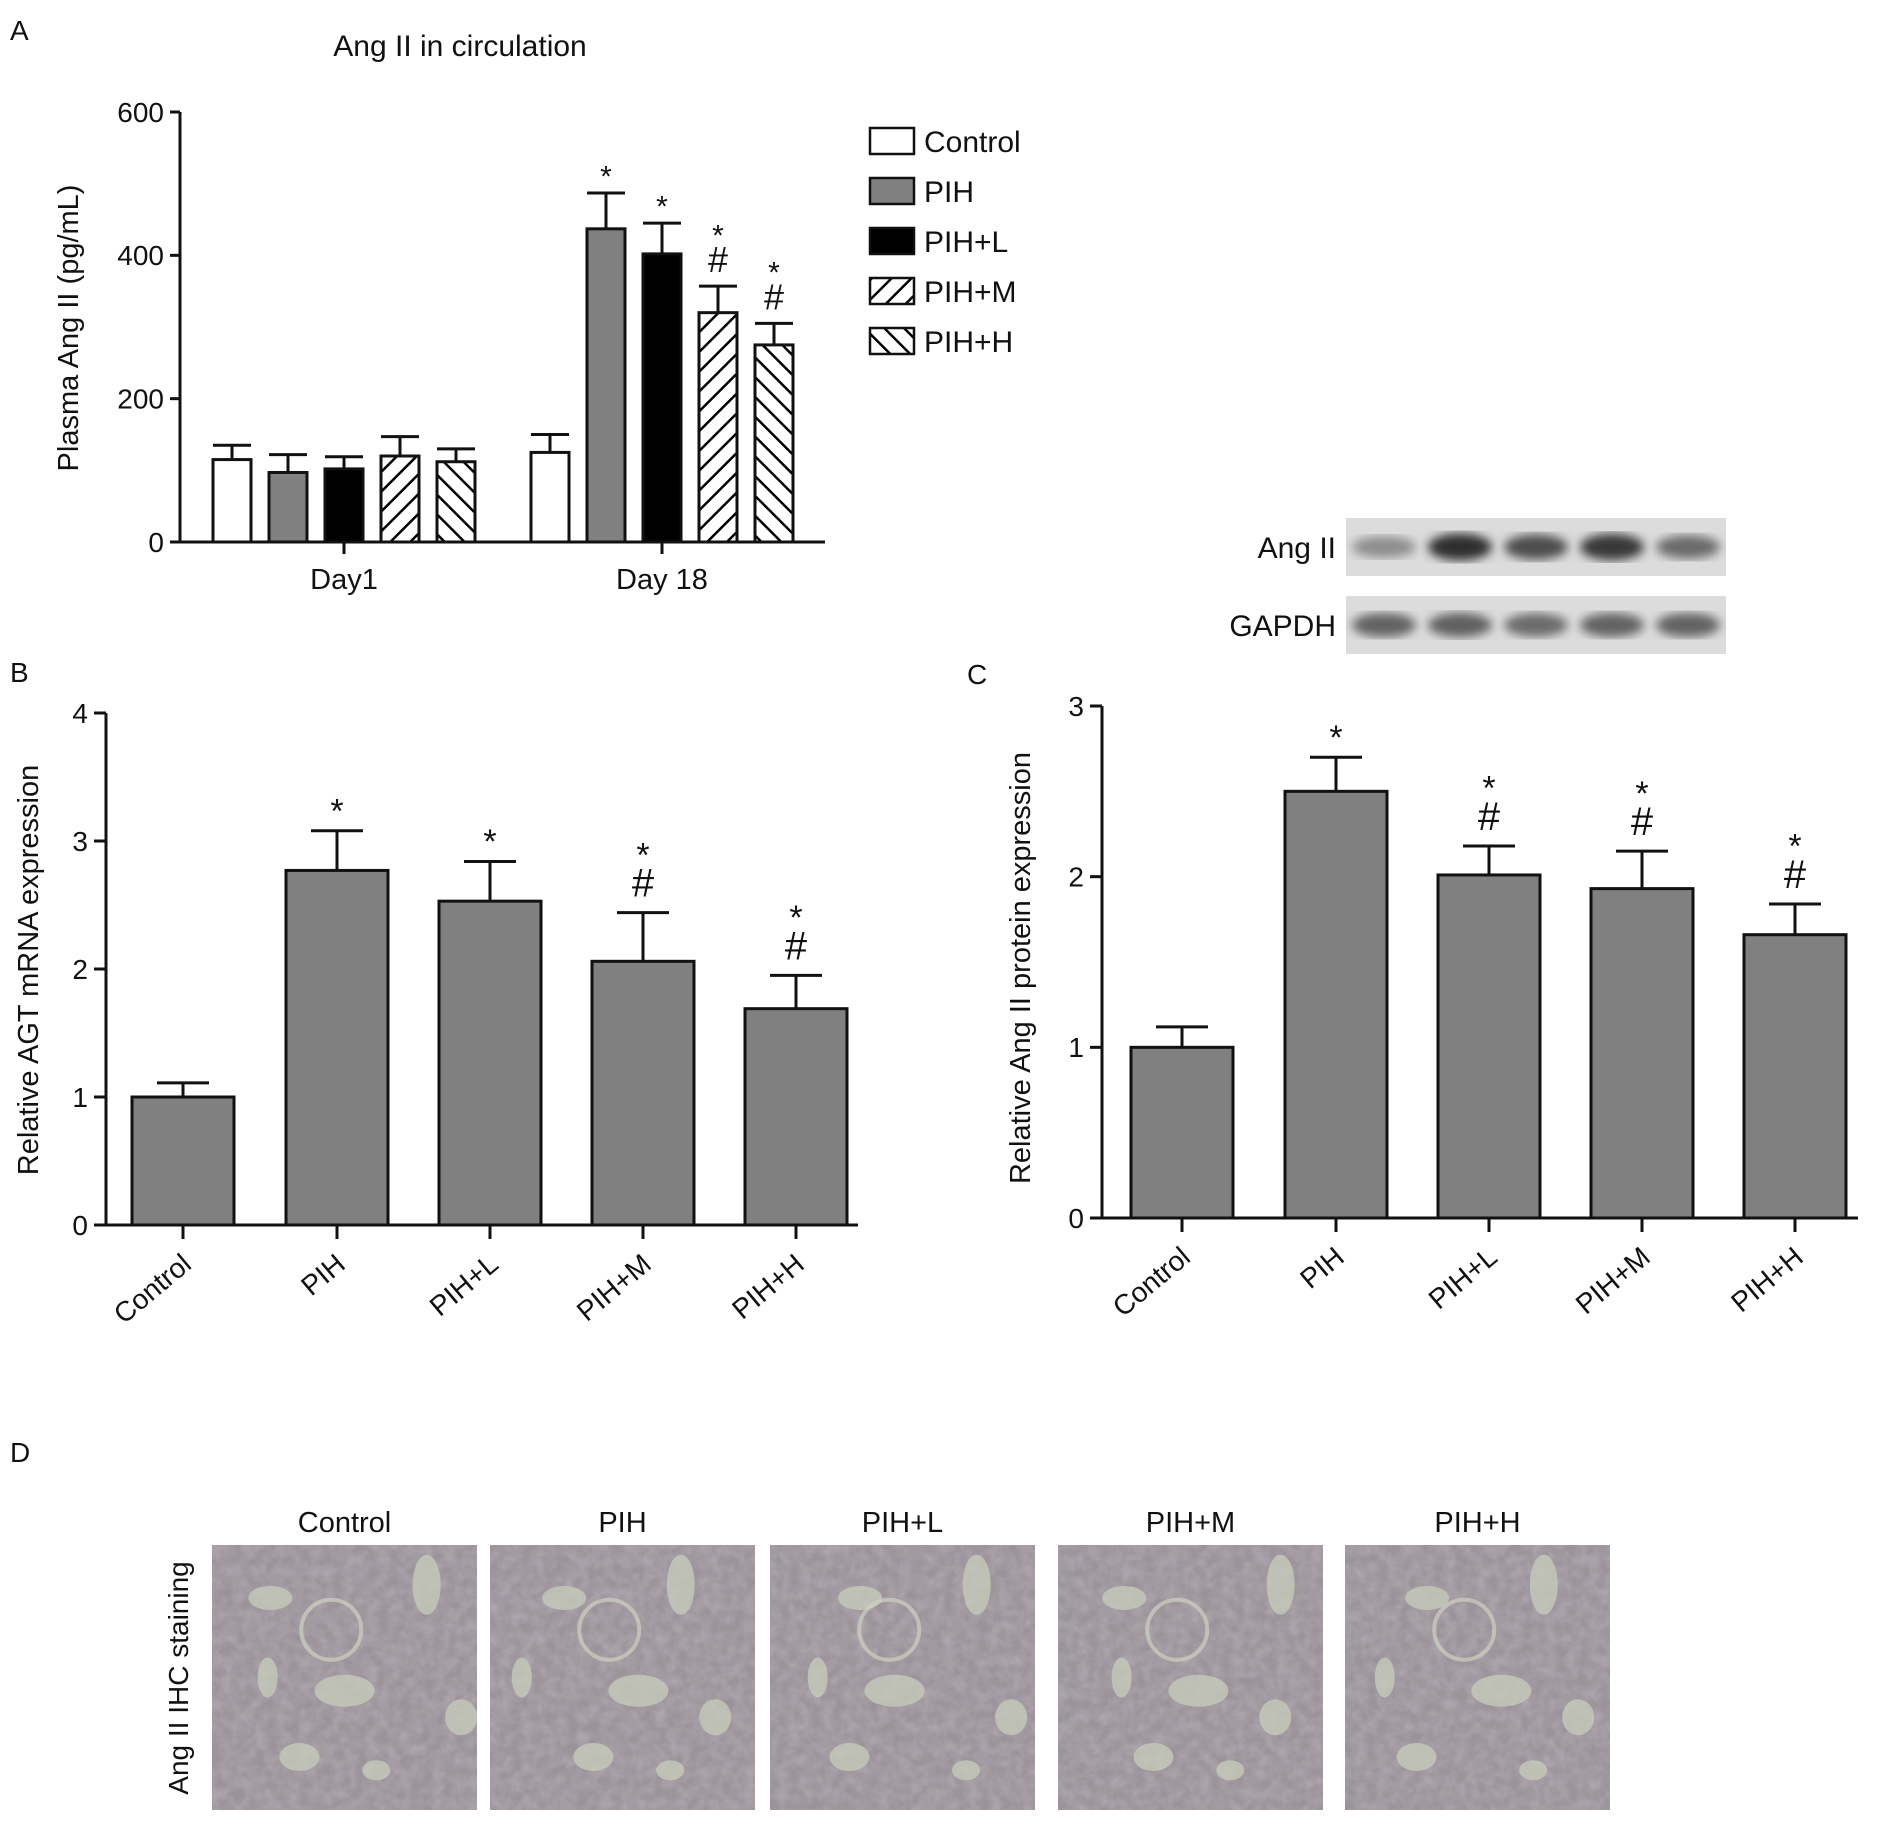  What do you see at coordinates (968, 342) in the screenshot?
I see `legend-label: PIH+H` at bounding box center [968, 342].